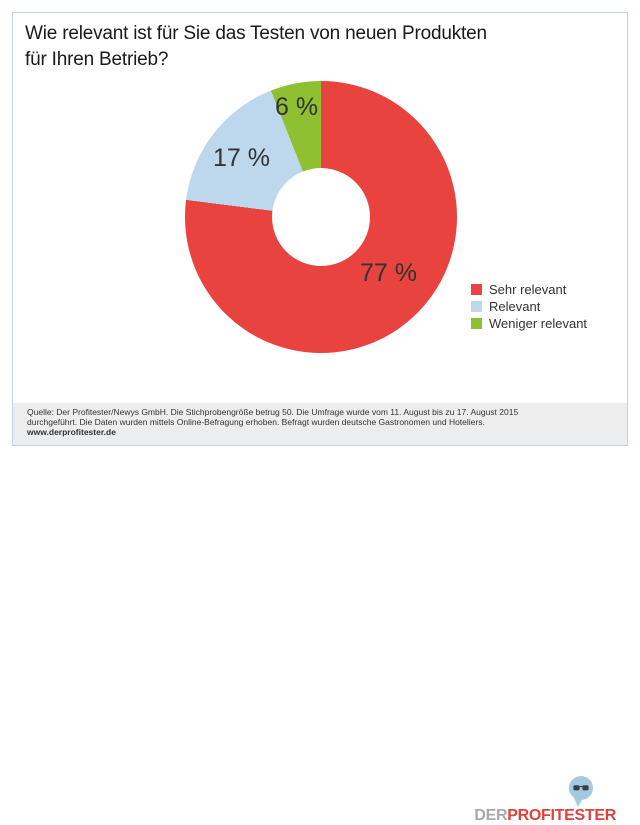  Describe the element at coordinates (491, 815) in the screenshot. I see `logo-prefix: DER` at that location.